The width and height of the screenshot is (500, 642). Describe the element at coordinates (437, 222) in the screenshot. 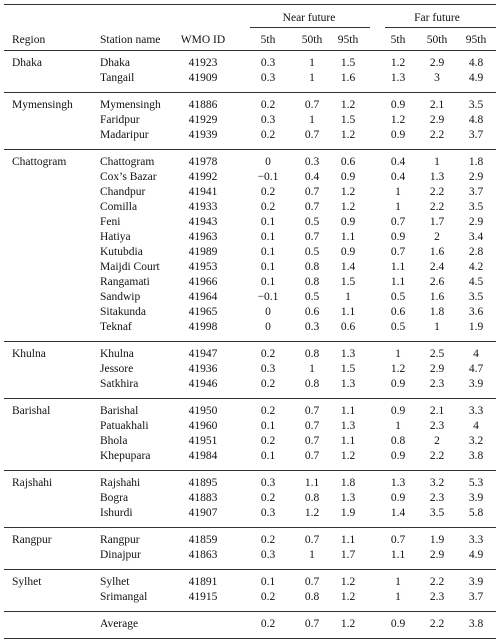

I see `cell: 1.7` at that location.